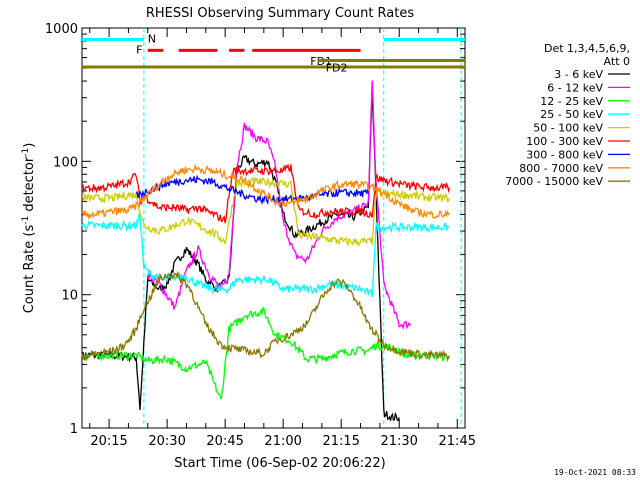  I want to click on x-tick-label: 21:30, so click(398, 441).